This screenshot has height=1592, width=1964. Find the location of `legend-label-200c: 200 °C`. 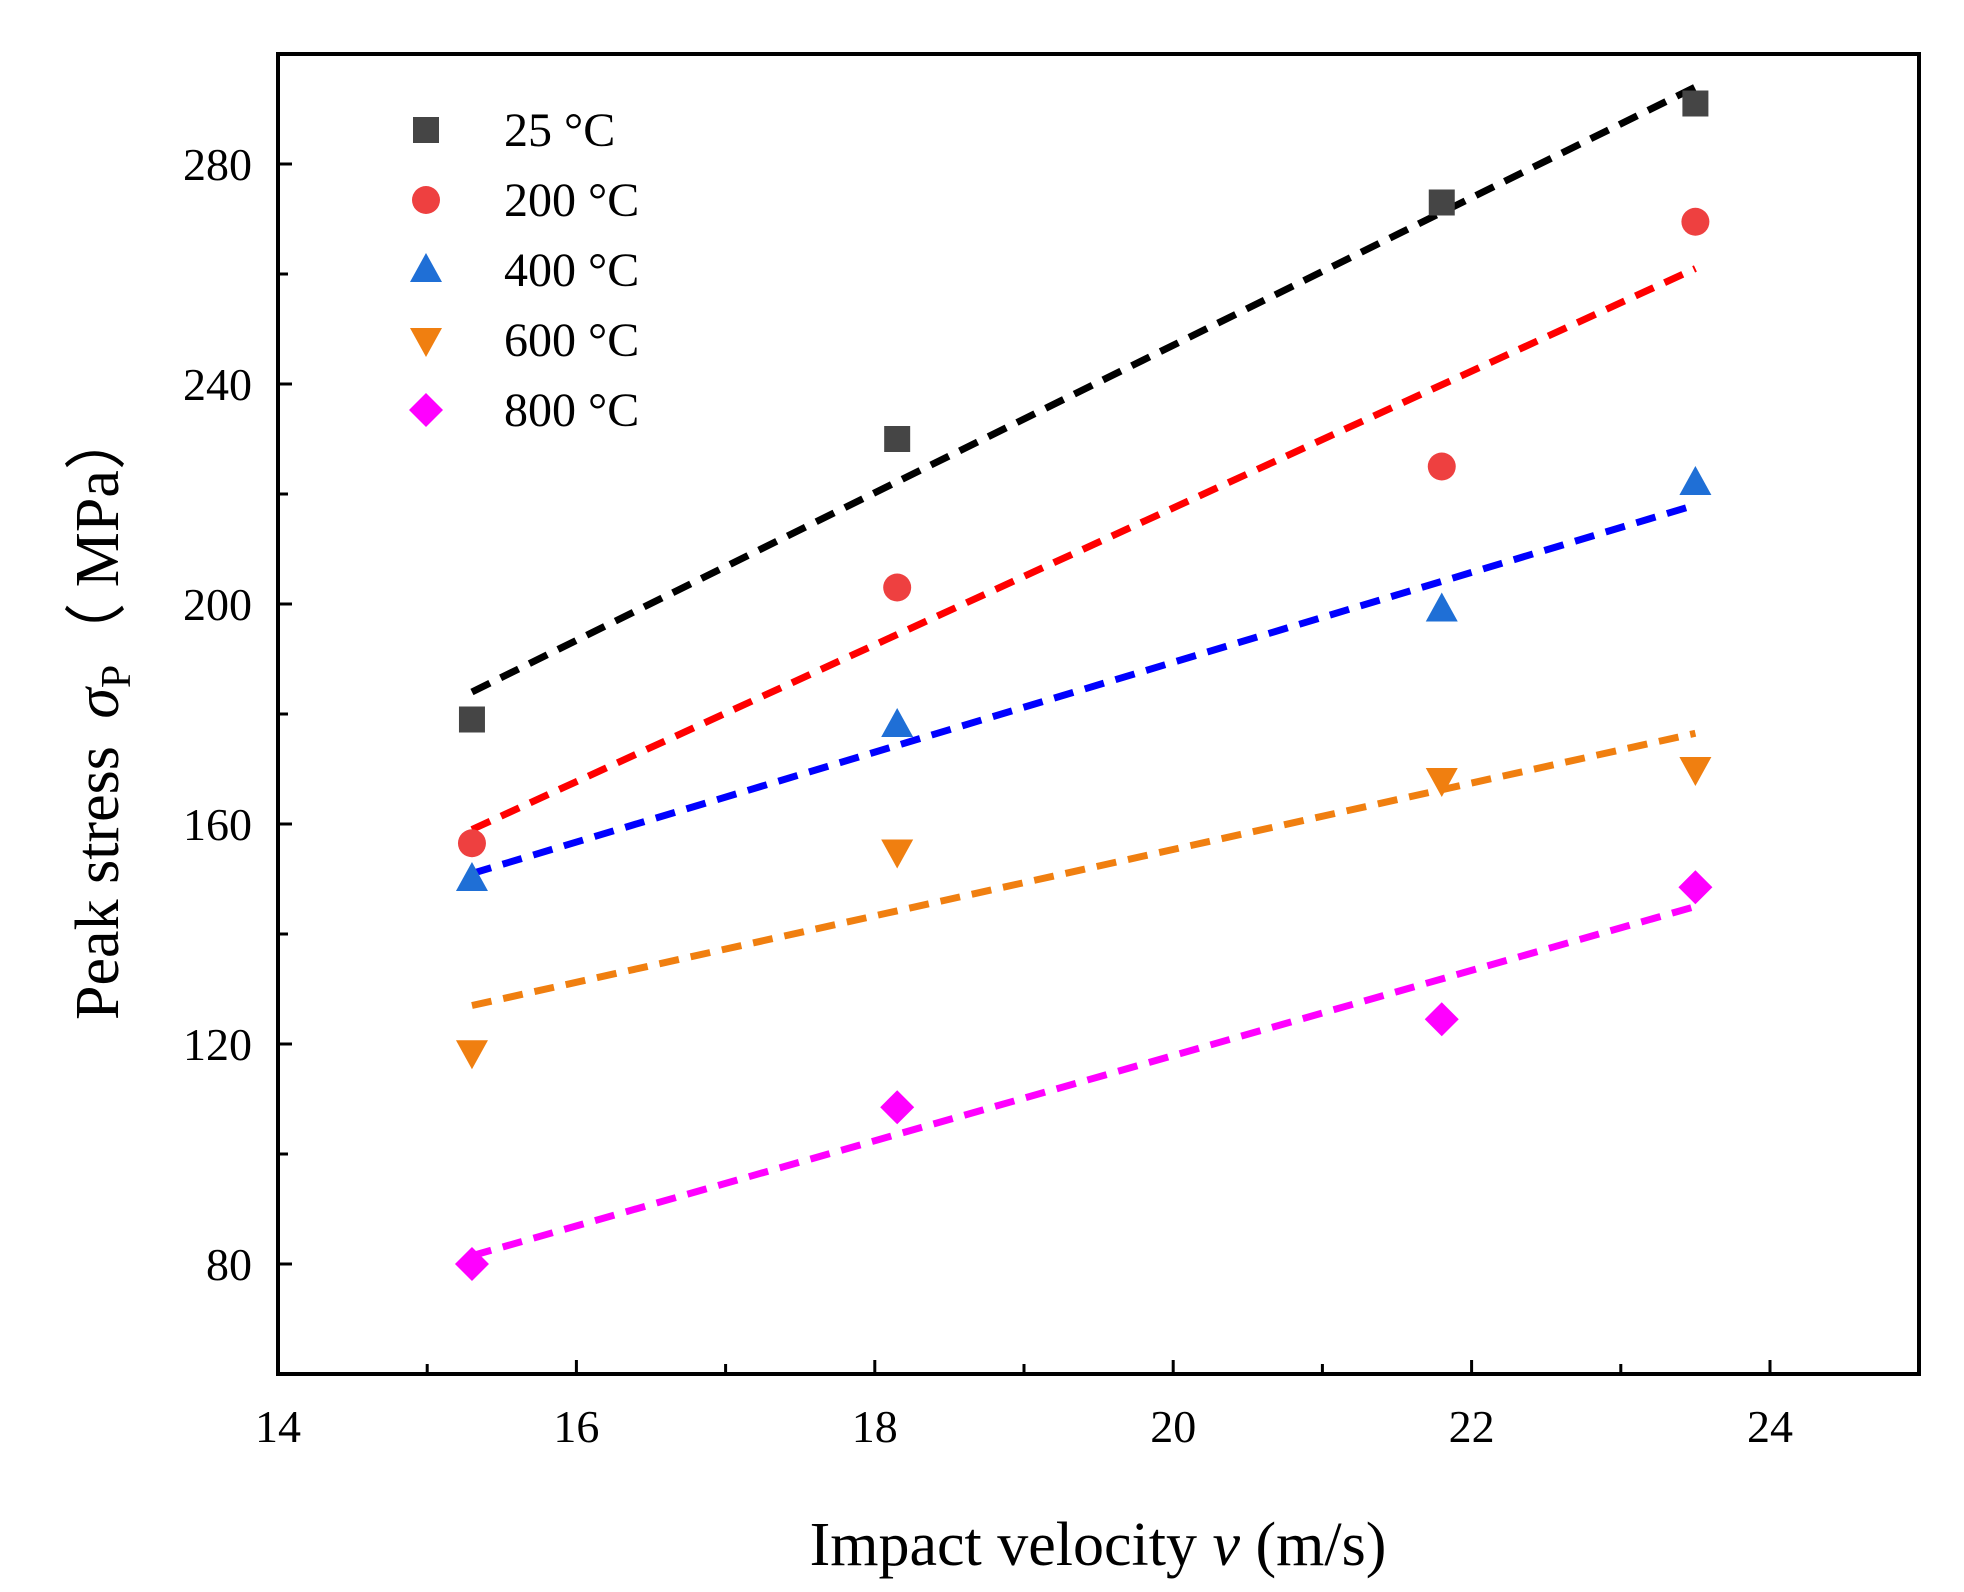

legend-label-200c: 200 °C is located at coordinates (571, 200).